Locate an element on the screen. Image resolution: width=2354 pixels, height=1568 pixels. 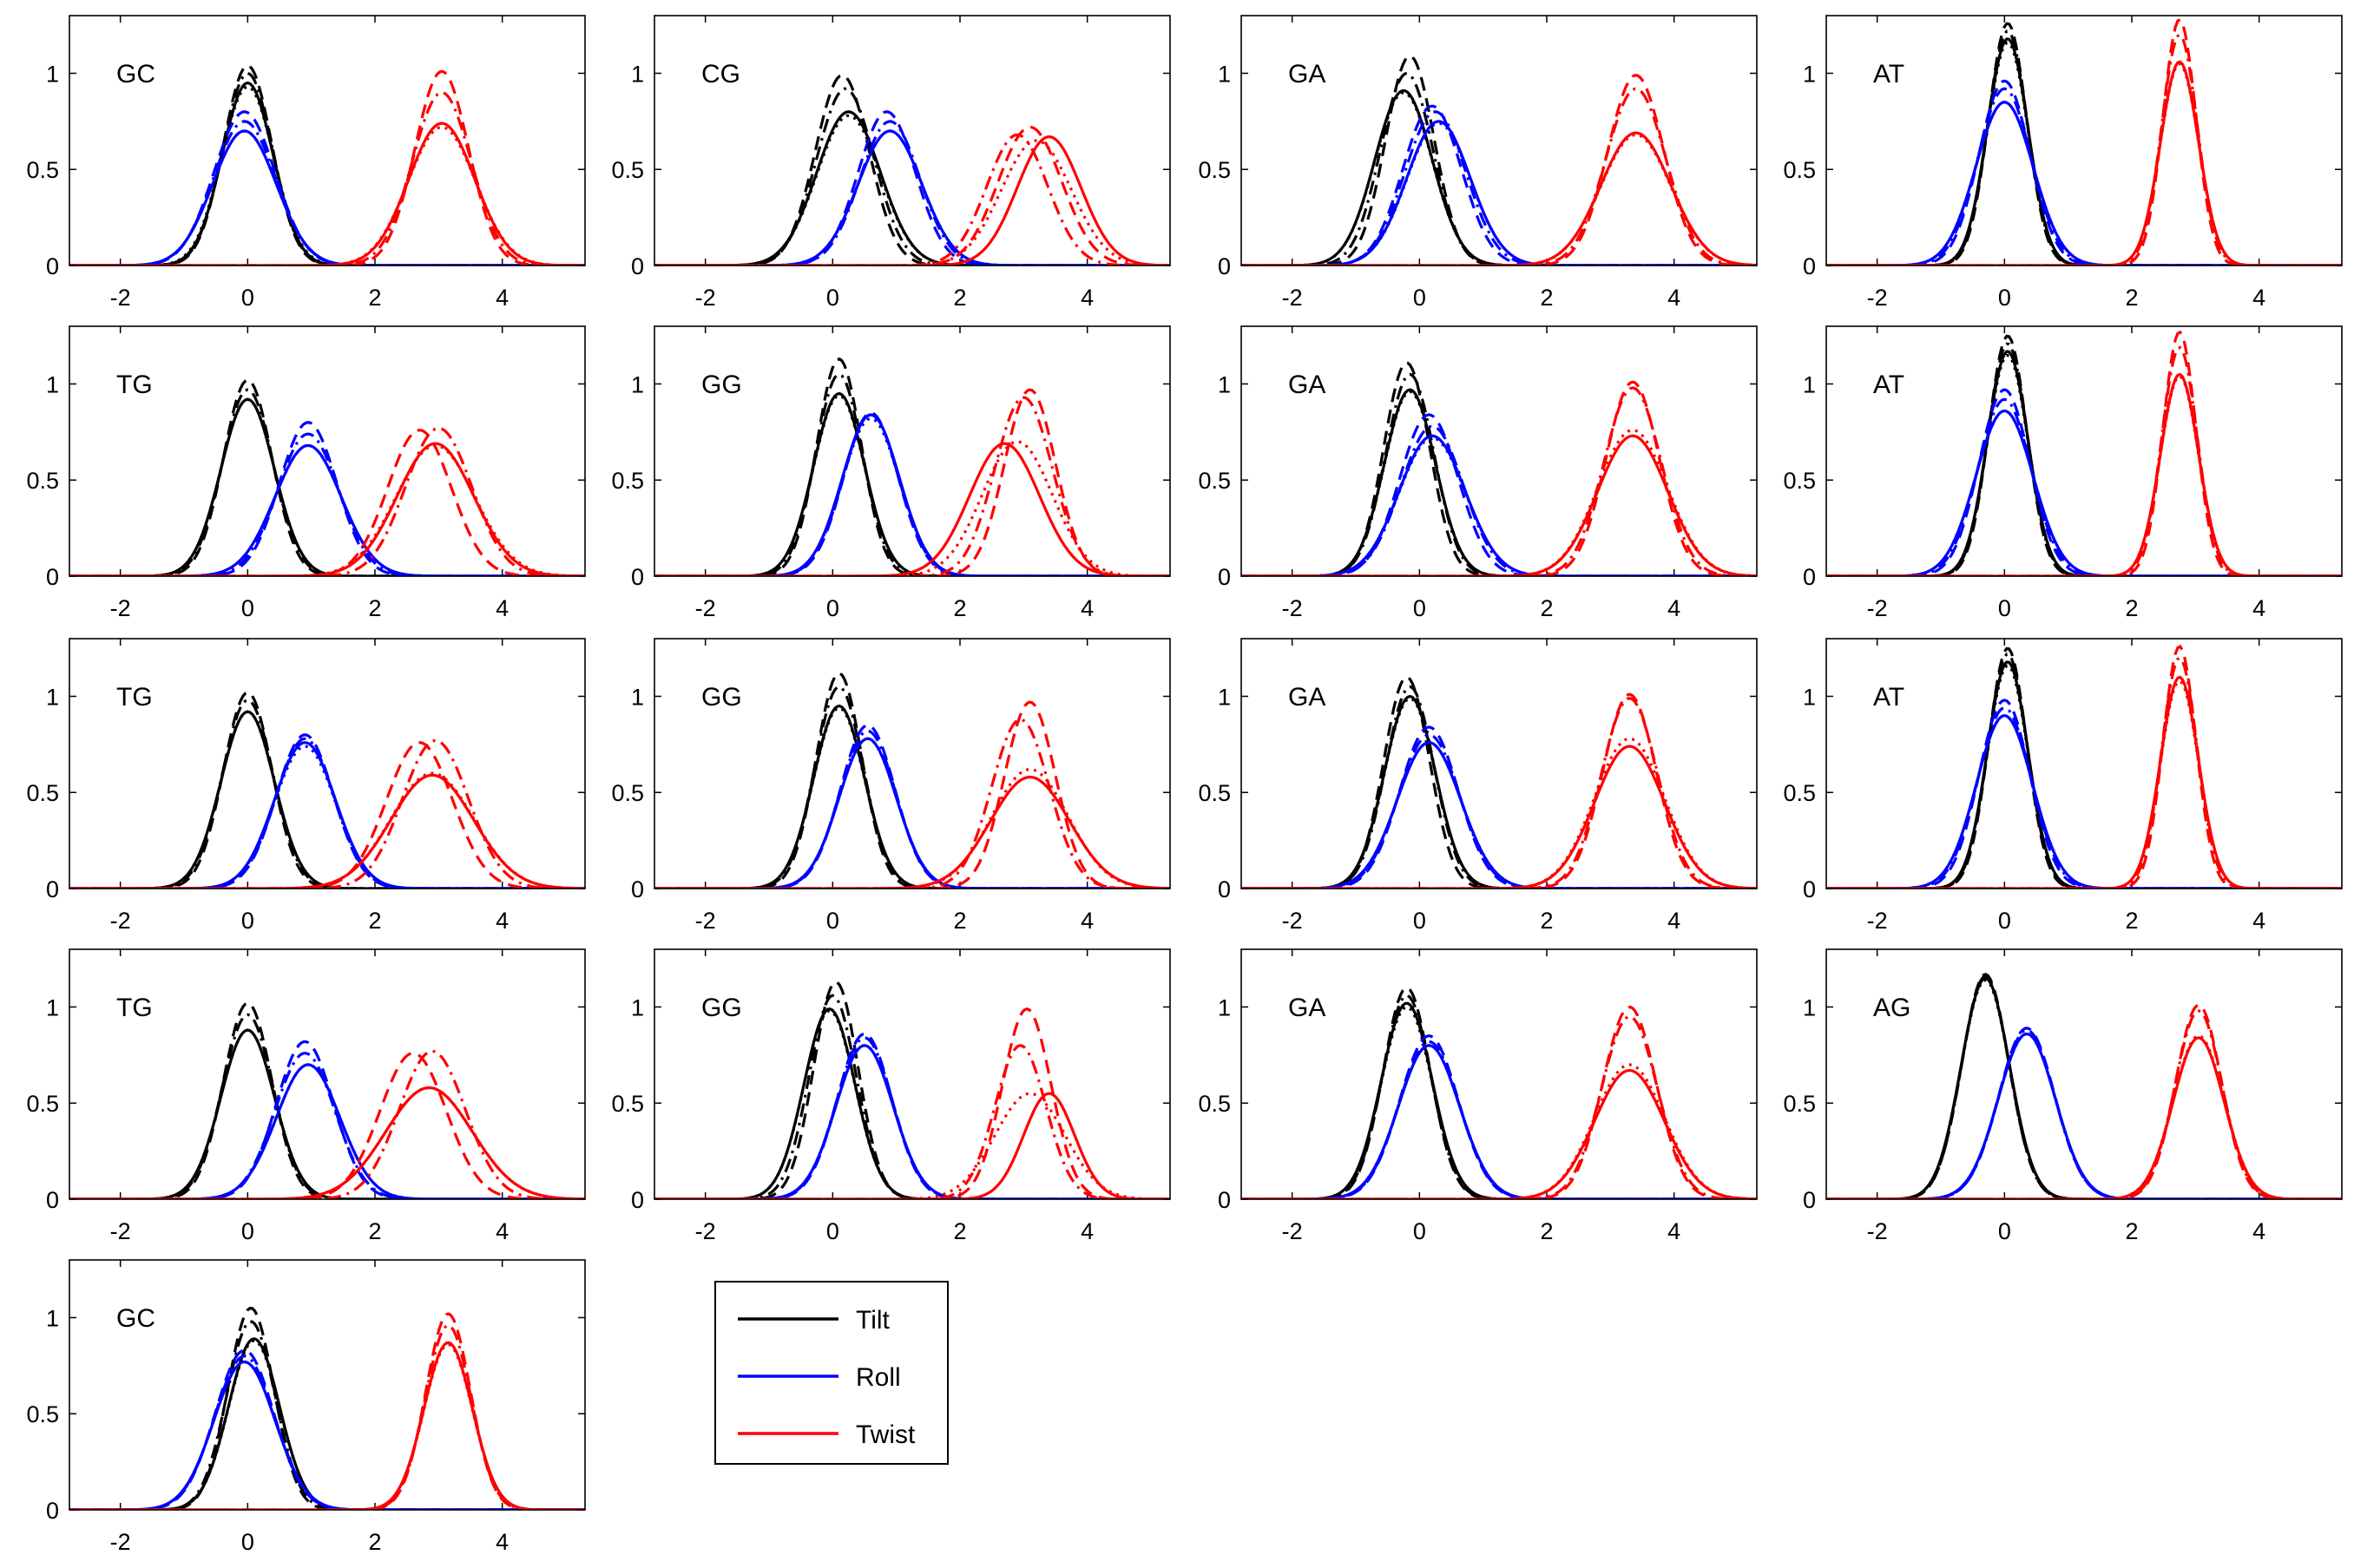
legend: Tilt Roll Twist is located at coordinates (831, 1373).